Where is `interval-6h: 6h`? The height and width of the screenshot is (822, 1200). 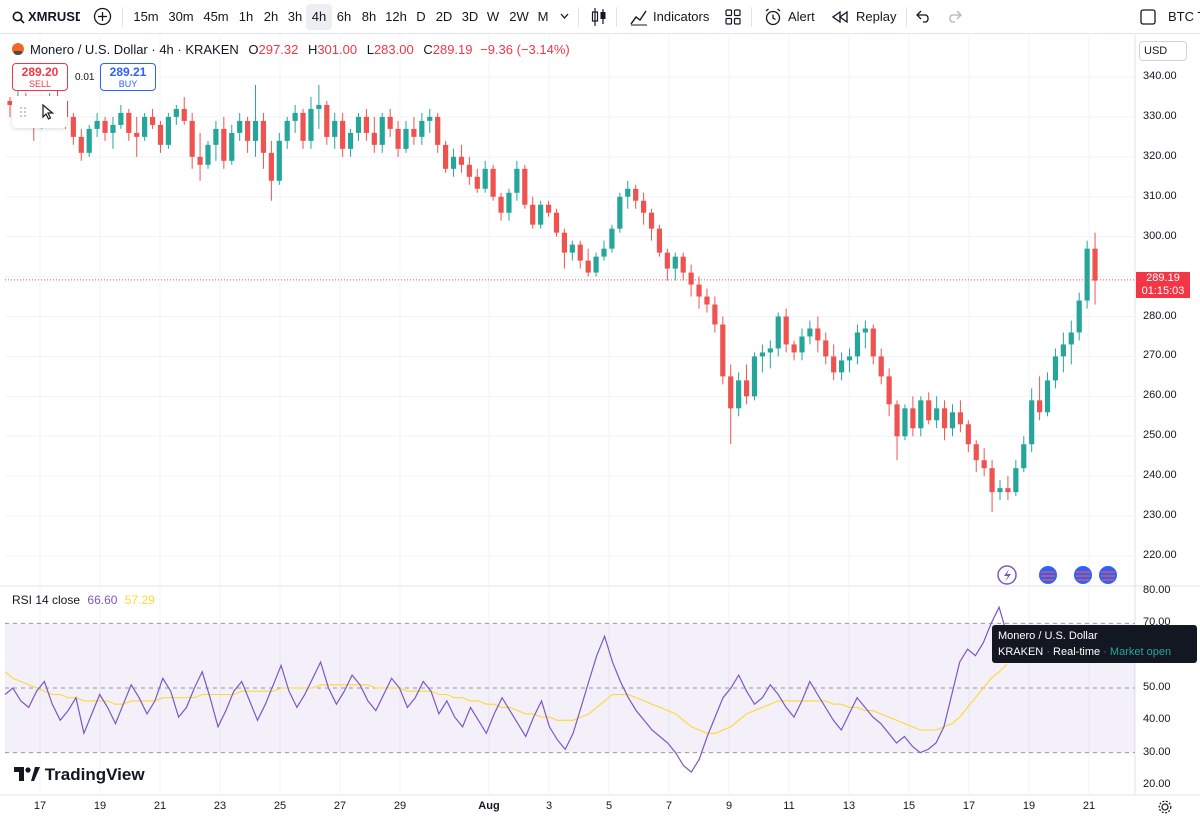 interval-6h: 6h is located at coordinates (344, 16).